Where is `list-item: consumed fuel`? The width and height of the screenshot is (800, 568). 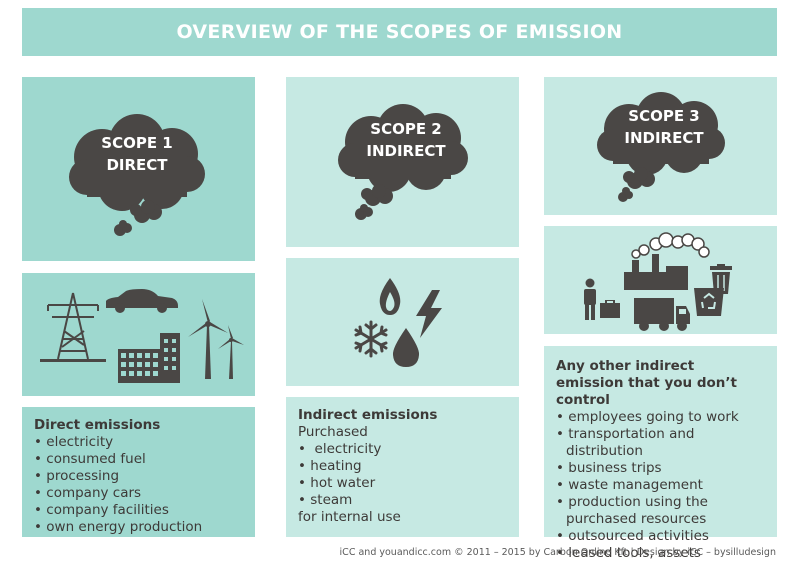
list-item: consumed fuel is located at coordinates (138, 459).